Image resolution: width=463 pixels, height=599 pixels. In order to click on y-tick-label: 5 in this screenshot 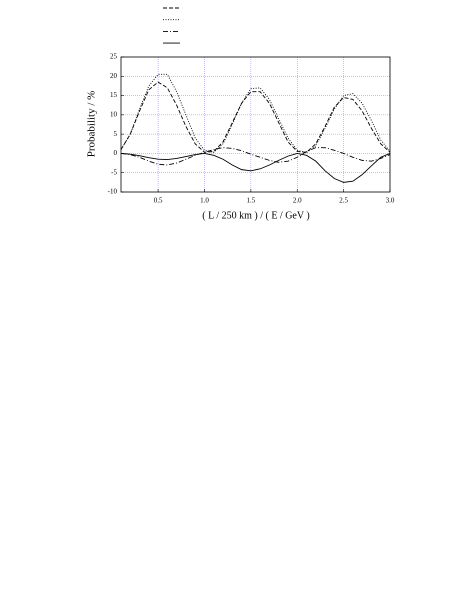, I will do `click(116, 134)`.